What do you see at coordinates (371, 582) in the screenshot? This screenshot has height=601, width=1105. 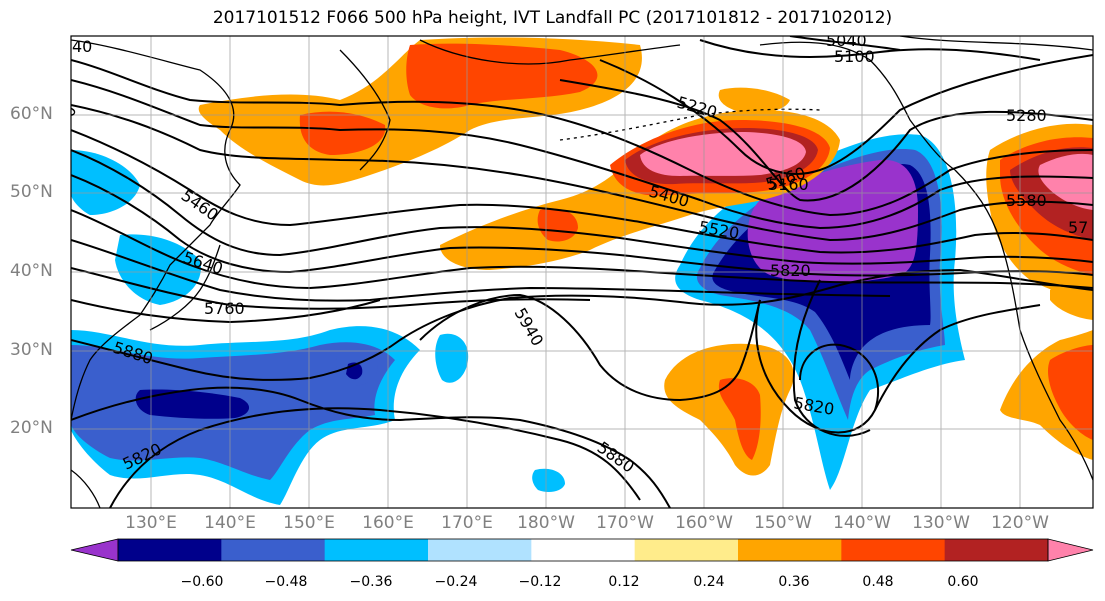 I see `colorbar-tick-label: −0.36` at bounding box center [371, 582].